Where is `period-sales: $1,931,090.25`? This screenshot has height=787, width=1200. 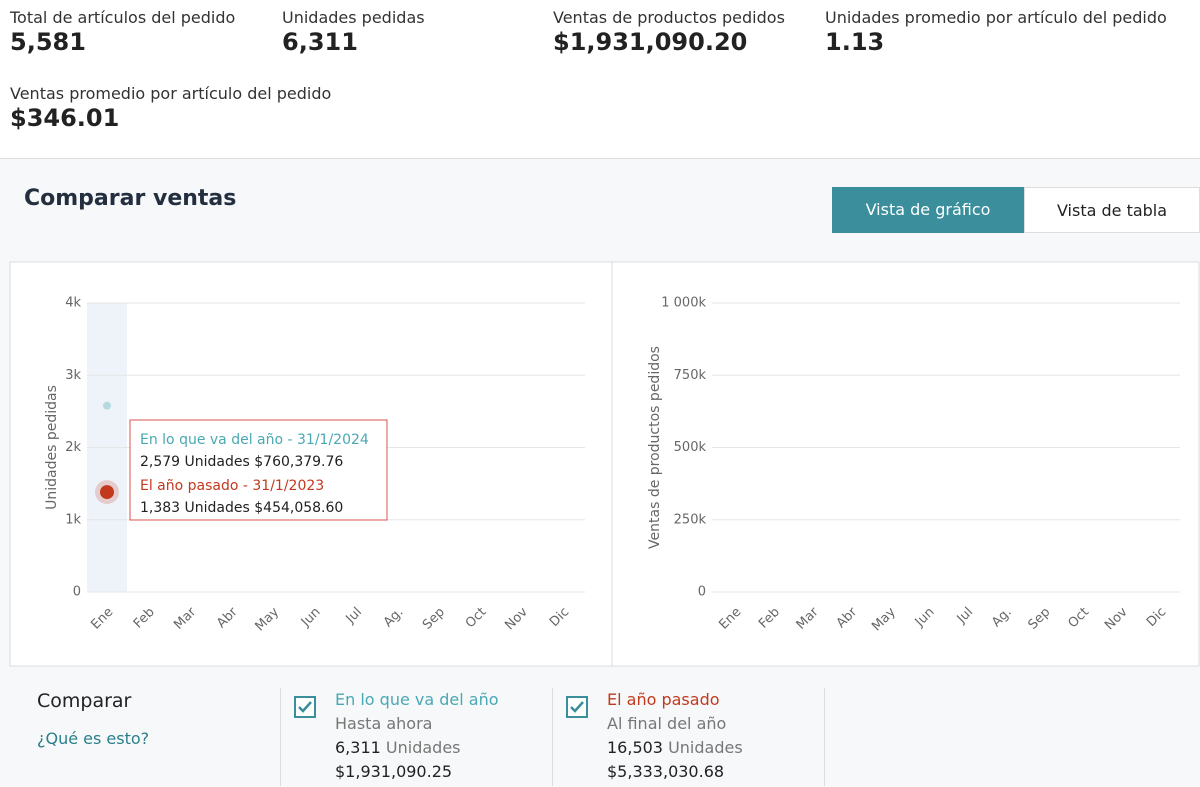
period-sales: $1,931,090.25 is located at coordinates (394, 771).